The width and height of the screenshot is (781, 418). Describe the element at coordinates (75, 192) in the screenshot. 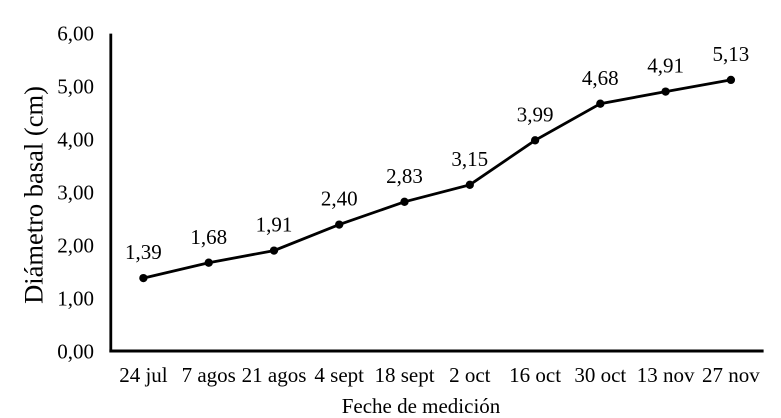

I see `svg-text: 3,00` at that location.